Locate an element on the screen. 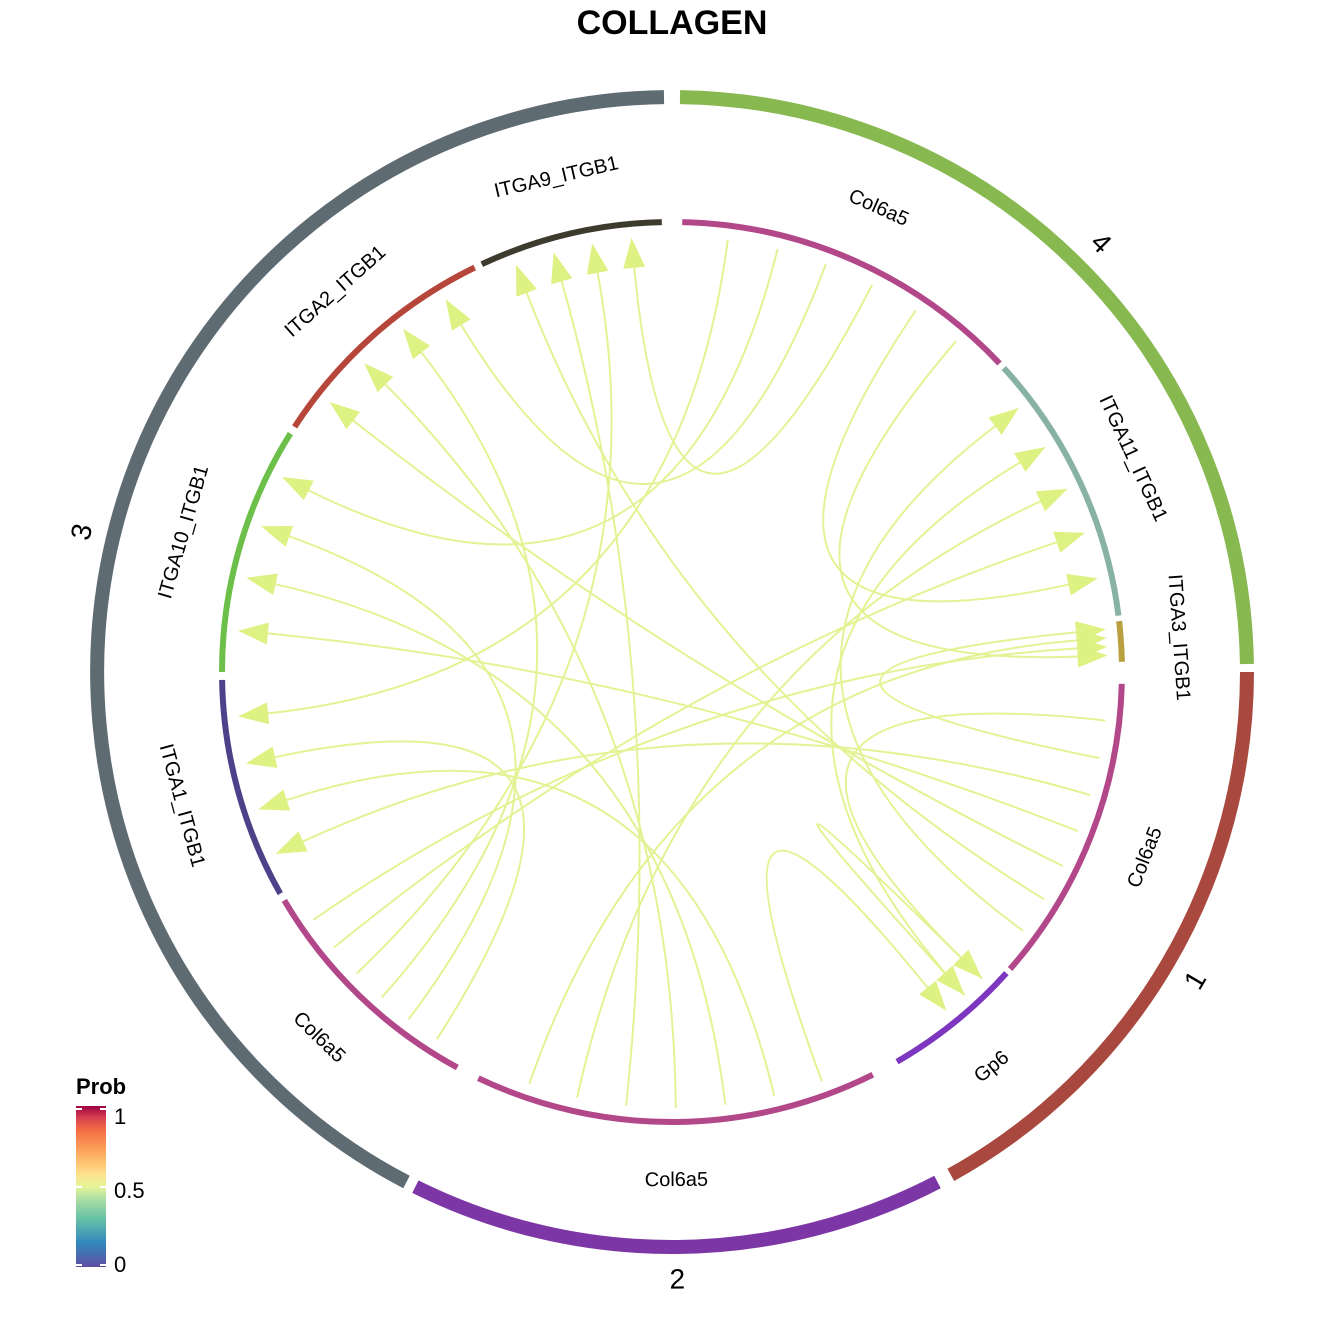  sector-label: ITGA2_ITGB1 is located at coordinates (335, 291).